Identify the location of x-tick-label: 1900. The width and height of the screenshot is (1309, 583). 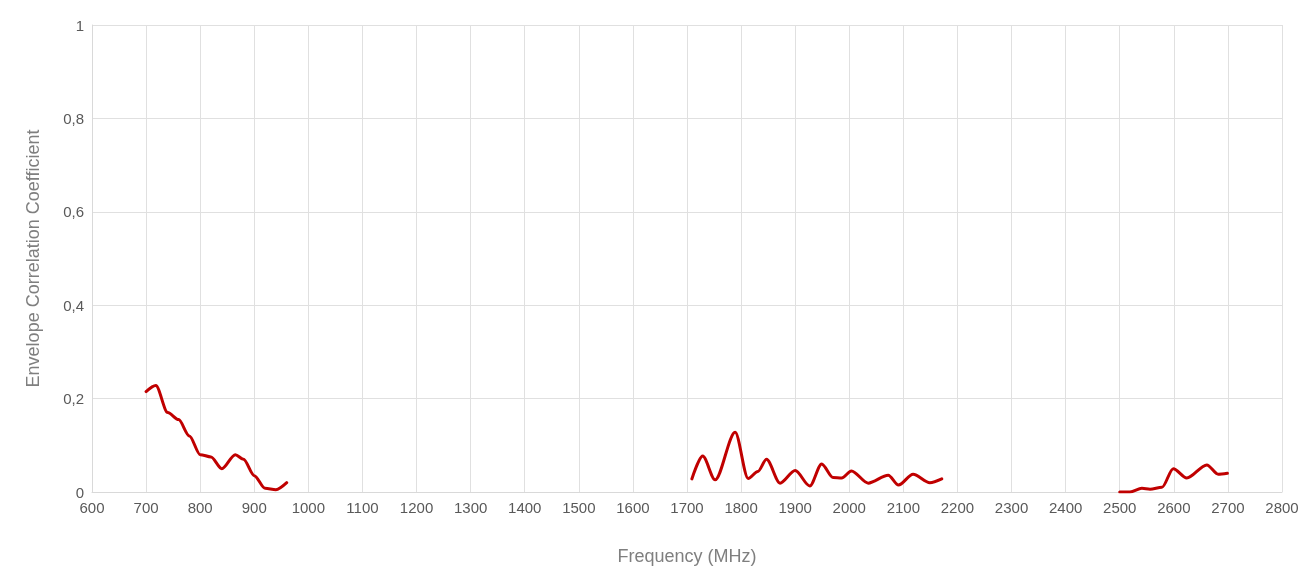
(795, 507).